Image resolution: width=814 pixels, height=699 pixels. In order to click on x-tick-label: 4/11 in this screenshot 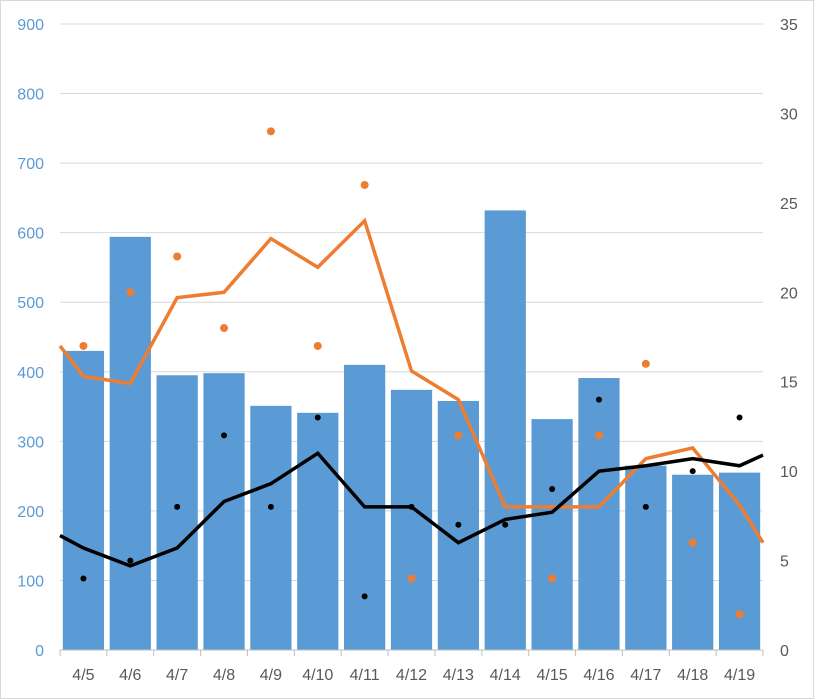, I will do `click(365, 675)`.